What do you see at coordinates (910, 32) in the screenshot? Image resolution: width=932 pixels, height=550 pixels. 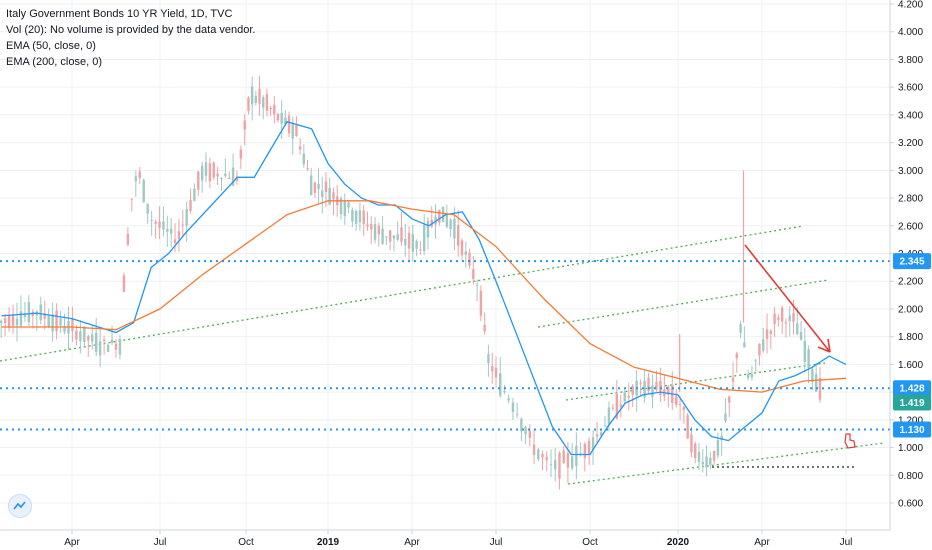 I see `y-tick-label: 4.000` at bounding box center [910, 32].